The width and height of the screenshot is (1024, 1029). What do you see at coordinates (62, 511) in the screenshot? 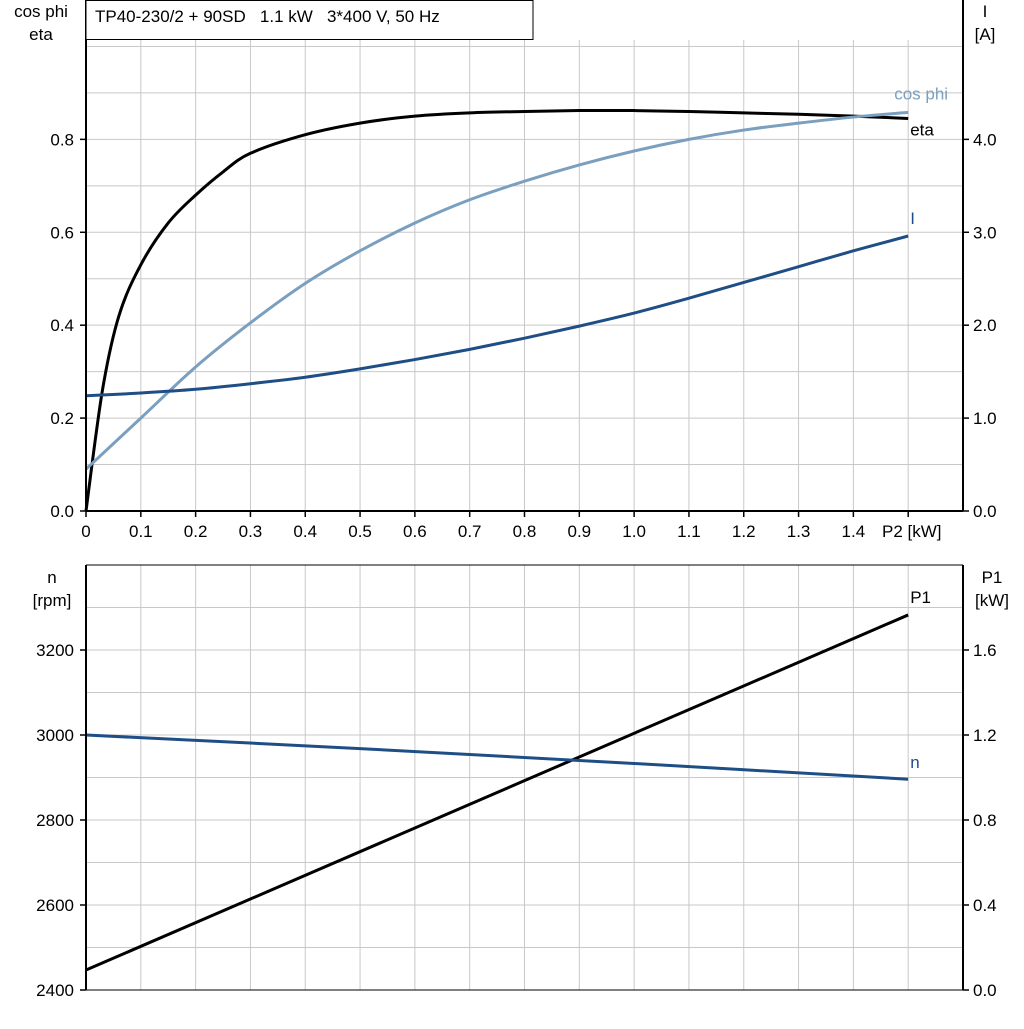
I see `left-y-tick-label: 0.0` at bounding box center [62, 511].